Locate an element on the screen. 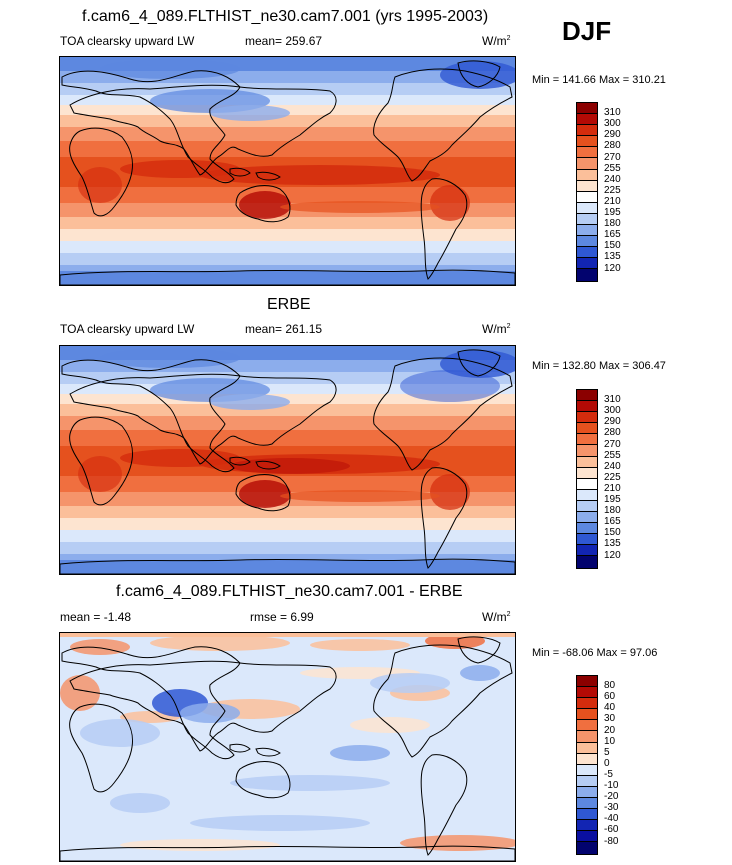  panel2-units: W/m2 is located at coordinates (496, 329).